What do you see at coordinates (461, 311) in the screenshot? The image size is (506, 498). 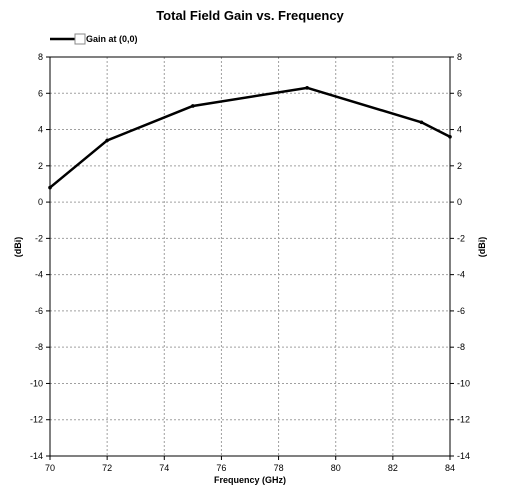 I see `y-right-tick-label: -6` at bounding box center [461, 311].